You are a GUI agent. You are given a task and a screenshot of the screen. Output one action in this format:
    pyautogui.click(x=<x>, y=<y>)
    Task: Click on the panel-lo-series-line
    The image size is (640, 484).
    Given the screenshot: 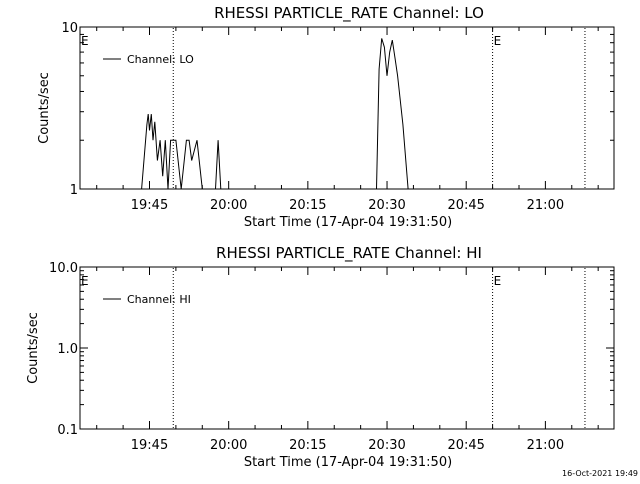 What is the action you would take?
    pyautogui.click(x=275, y=114)
    